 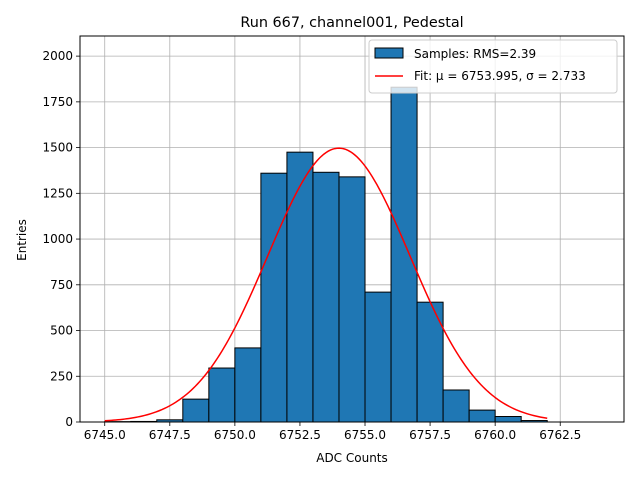 I want to click on chart-title: Run 667, channel001, Pedestal, so click(x=351, y=23).